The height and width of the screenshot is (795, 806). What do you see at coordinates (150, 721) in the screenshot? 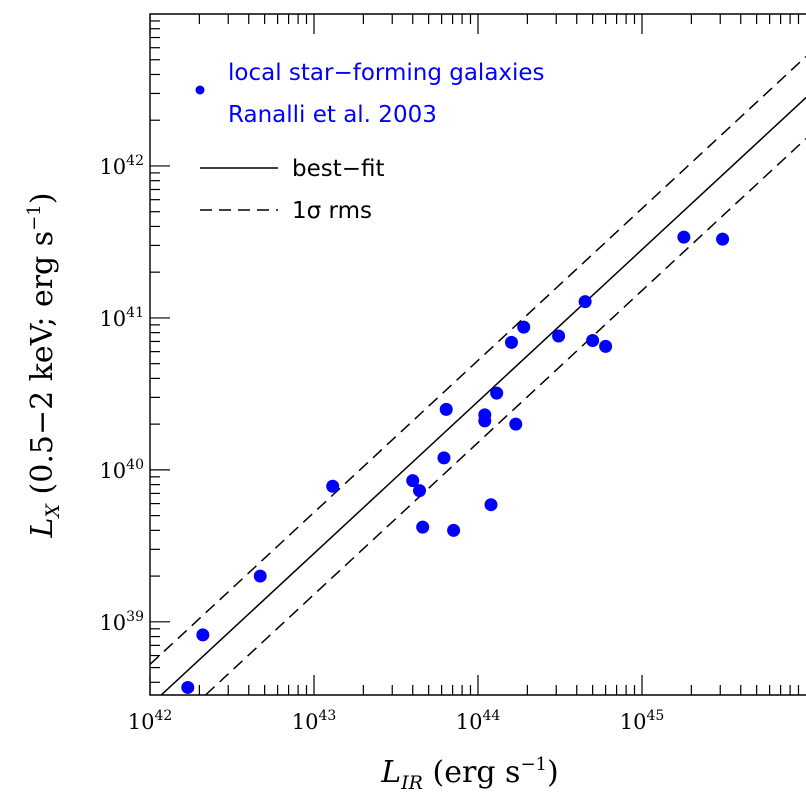
I see `x-tick-label: 1042` at bounding box center [150, 721].